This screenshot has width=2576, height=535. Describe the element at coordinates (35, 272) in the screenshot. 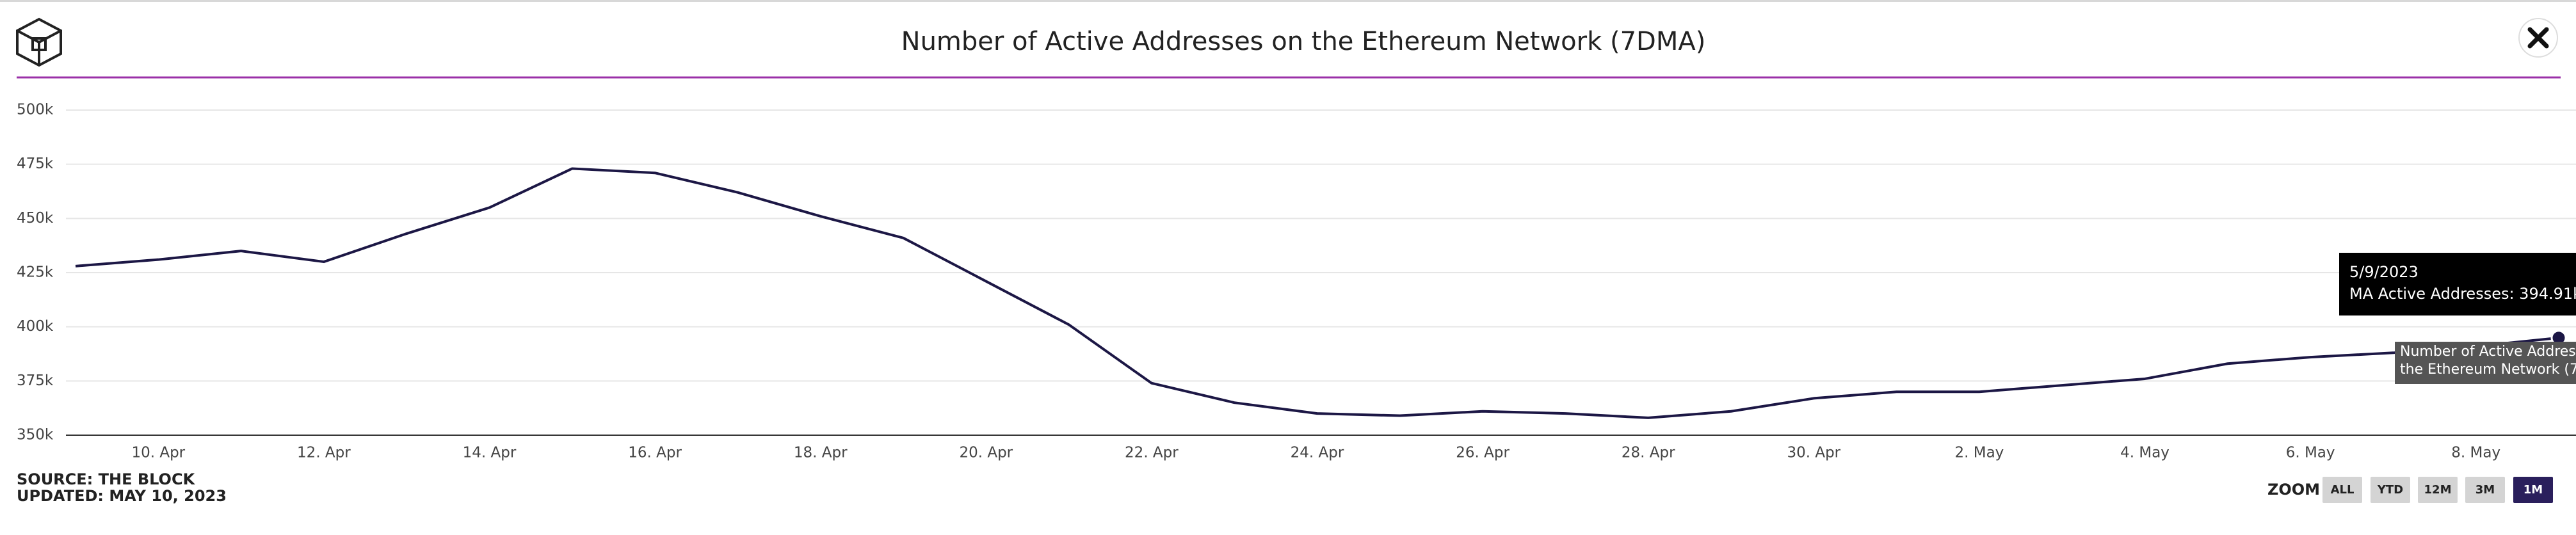

I see `y-tick-label: 425k` at that location.